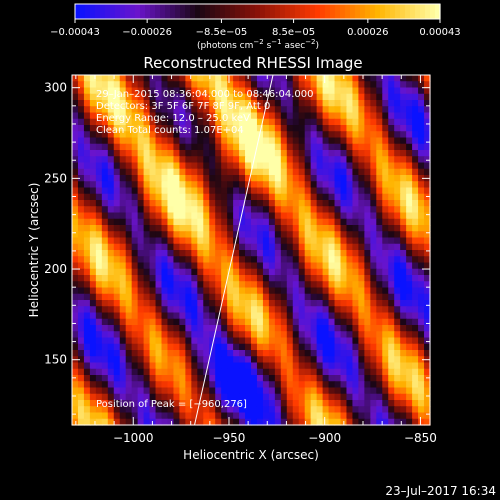 This screenshot has width=500, height=500. I want to click on footer-timestamp: 23–Jul–2017 16:34, so click(440, 491).